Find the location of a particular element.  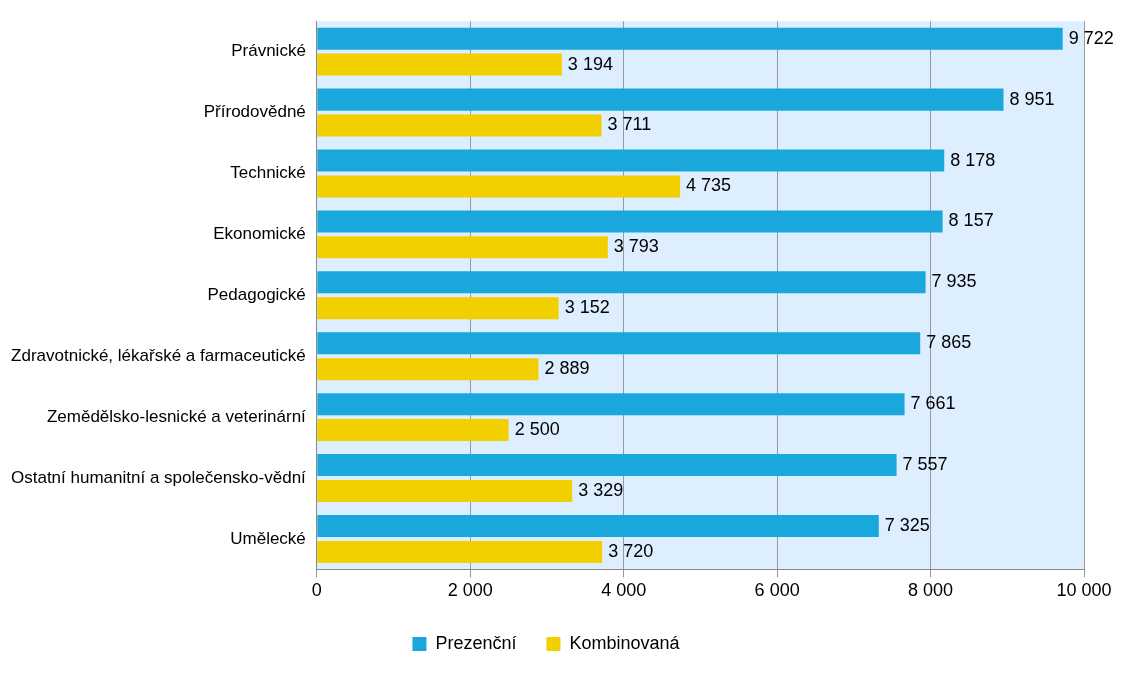

legend-label: Prezenční is located at coordinates (476, 642).